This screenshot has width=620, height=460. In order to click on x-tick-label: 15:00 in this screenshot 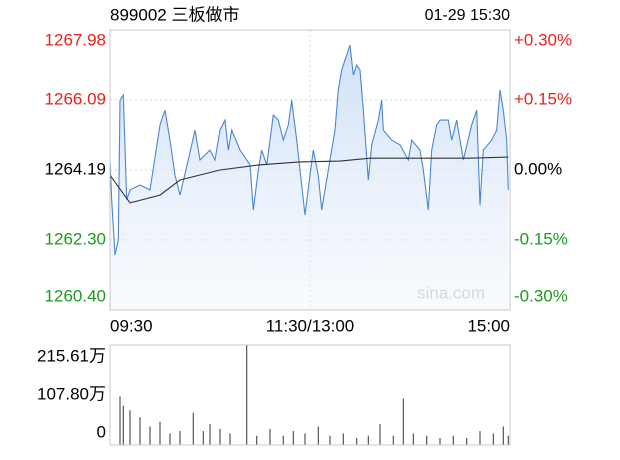, I will do `click(488, 325)`.